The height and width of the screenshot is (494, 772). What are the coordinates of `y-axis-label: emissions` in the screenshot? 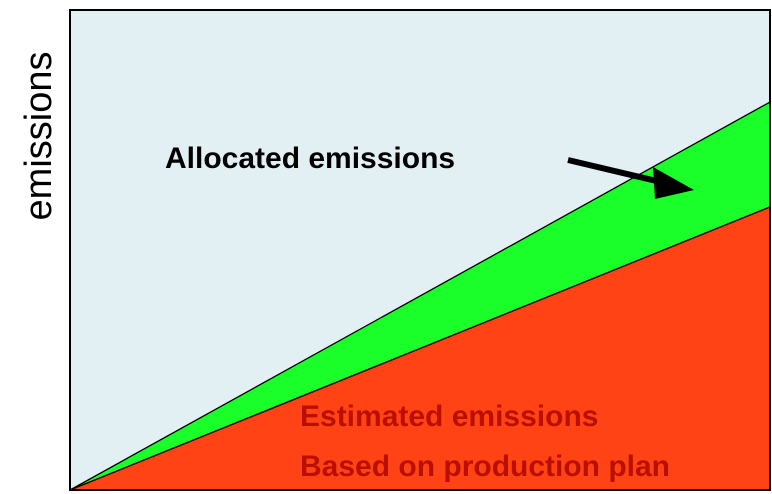 It's located at (39, 136).